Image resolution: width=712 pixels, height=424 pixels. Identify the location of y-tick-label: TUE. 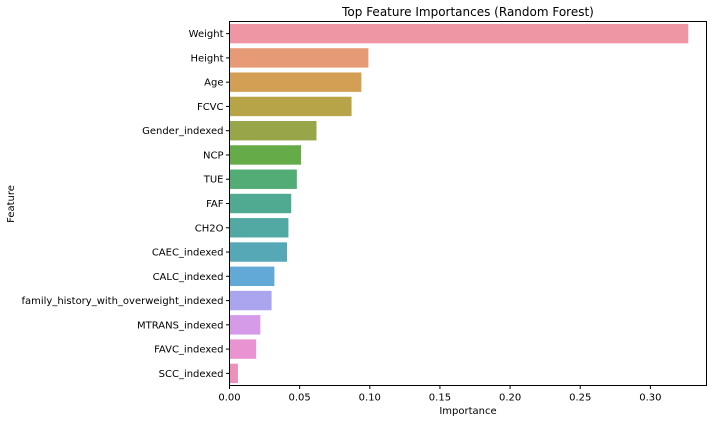
(213, 180).